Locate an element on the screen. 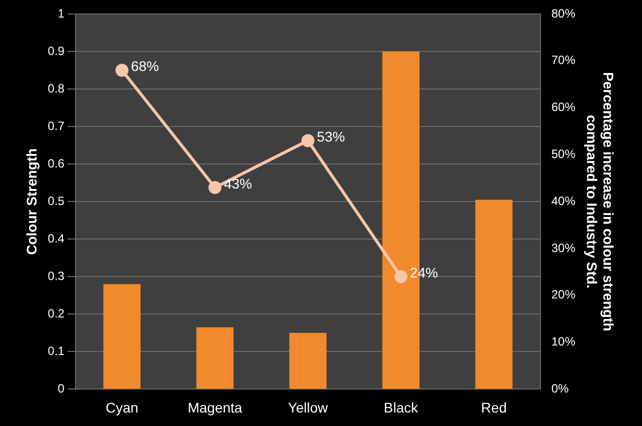  y-tick-label: 0.1 is located at coordinates (56, 351).